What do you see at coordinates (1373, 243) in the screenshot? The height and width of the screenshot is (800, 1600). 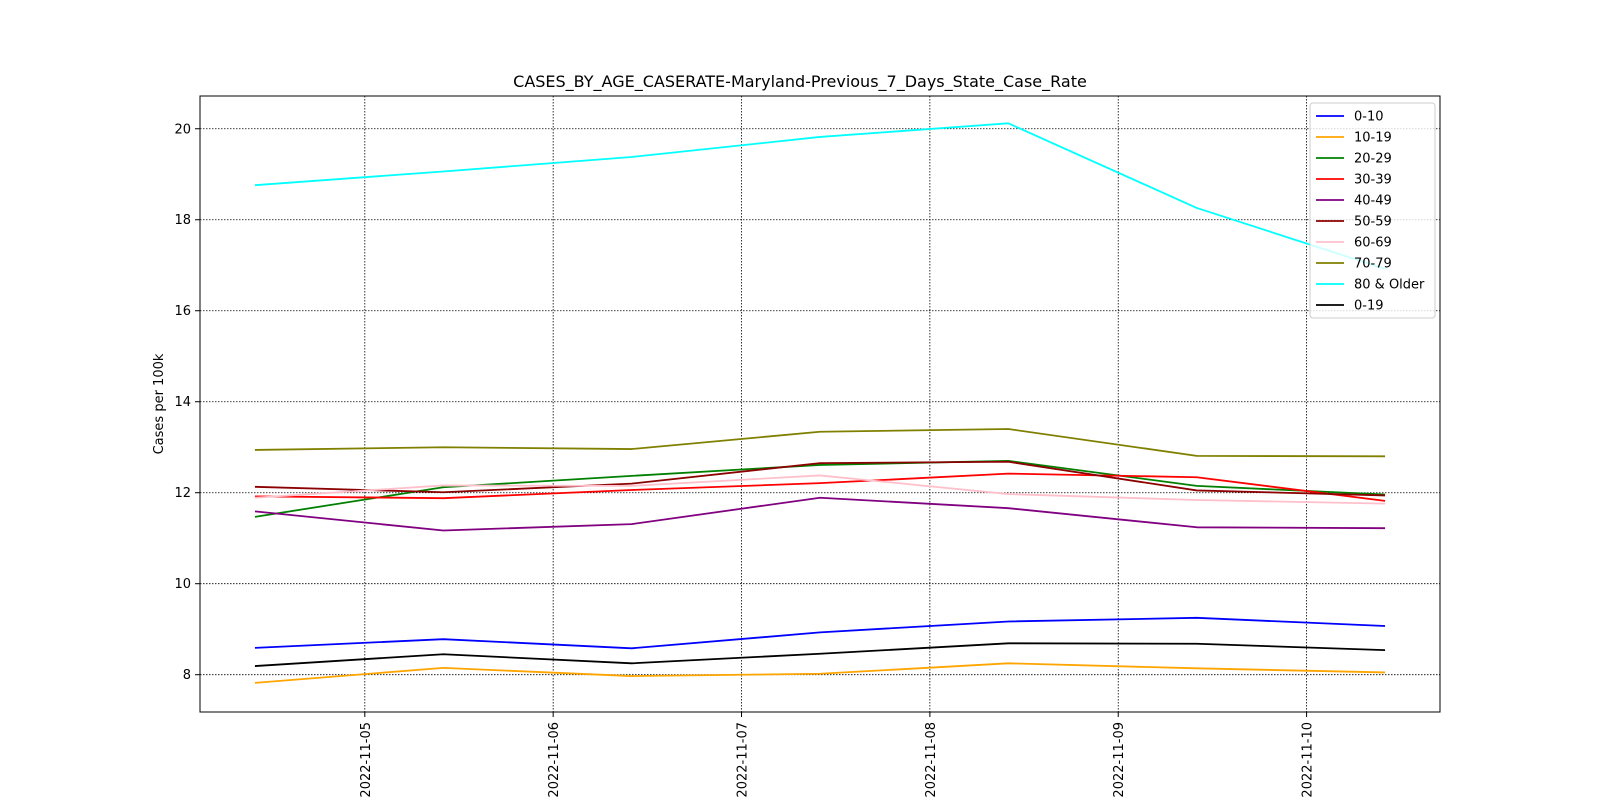 I see `legend-label: 60-69` at bounding box center [1373, 243].